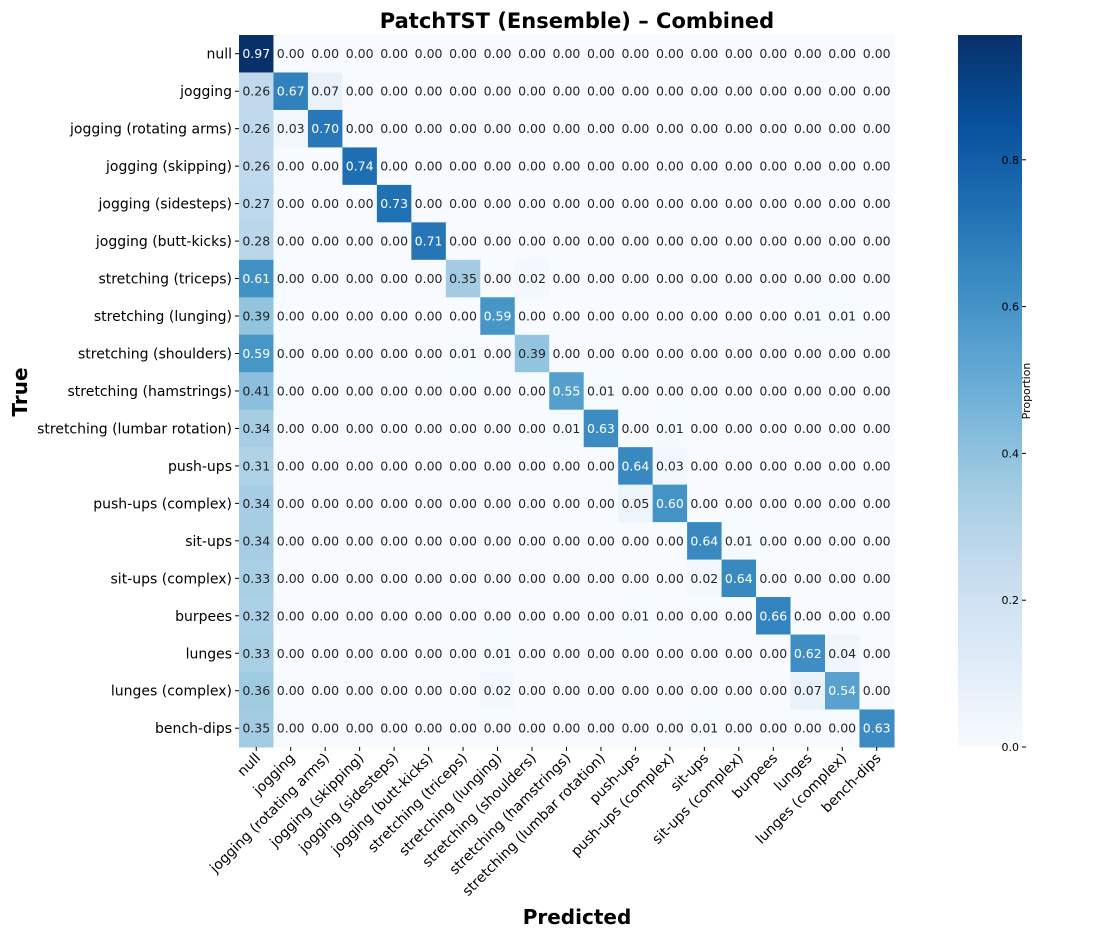  Describe the element at coordinates (256, 653) in the screenshot. I see `cell-value-label: 0.33` at that location.